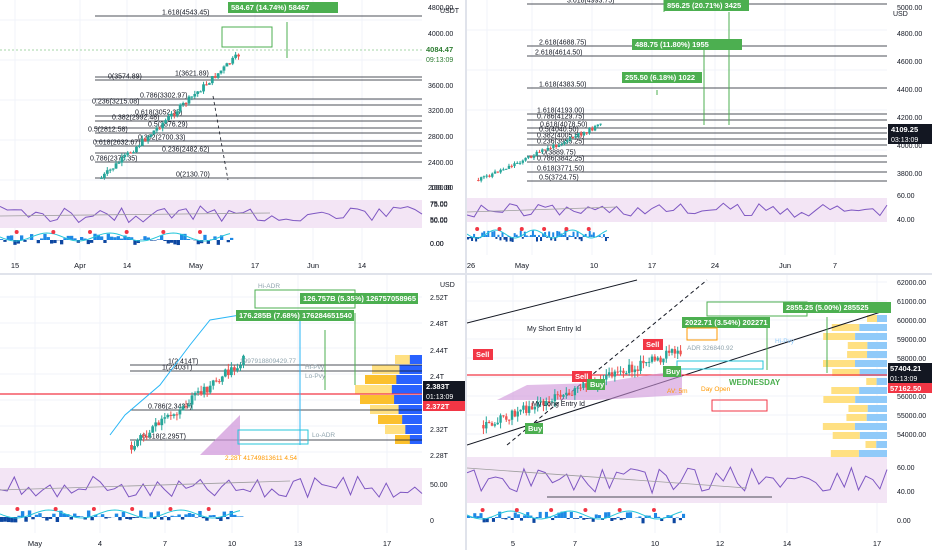  Describe the element at coordinates (607, 478) in the screenshot. I see `rsi-trend-line` at that location.